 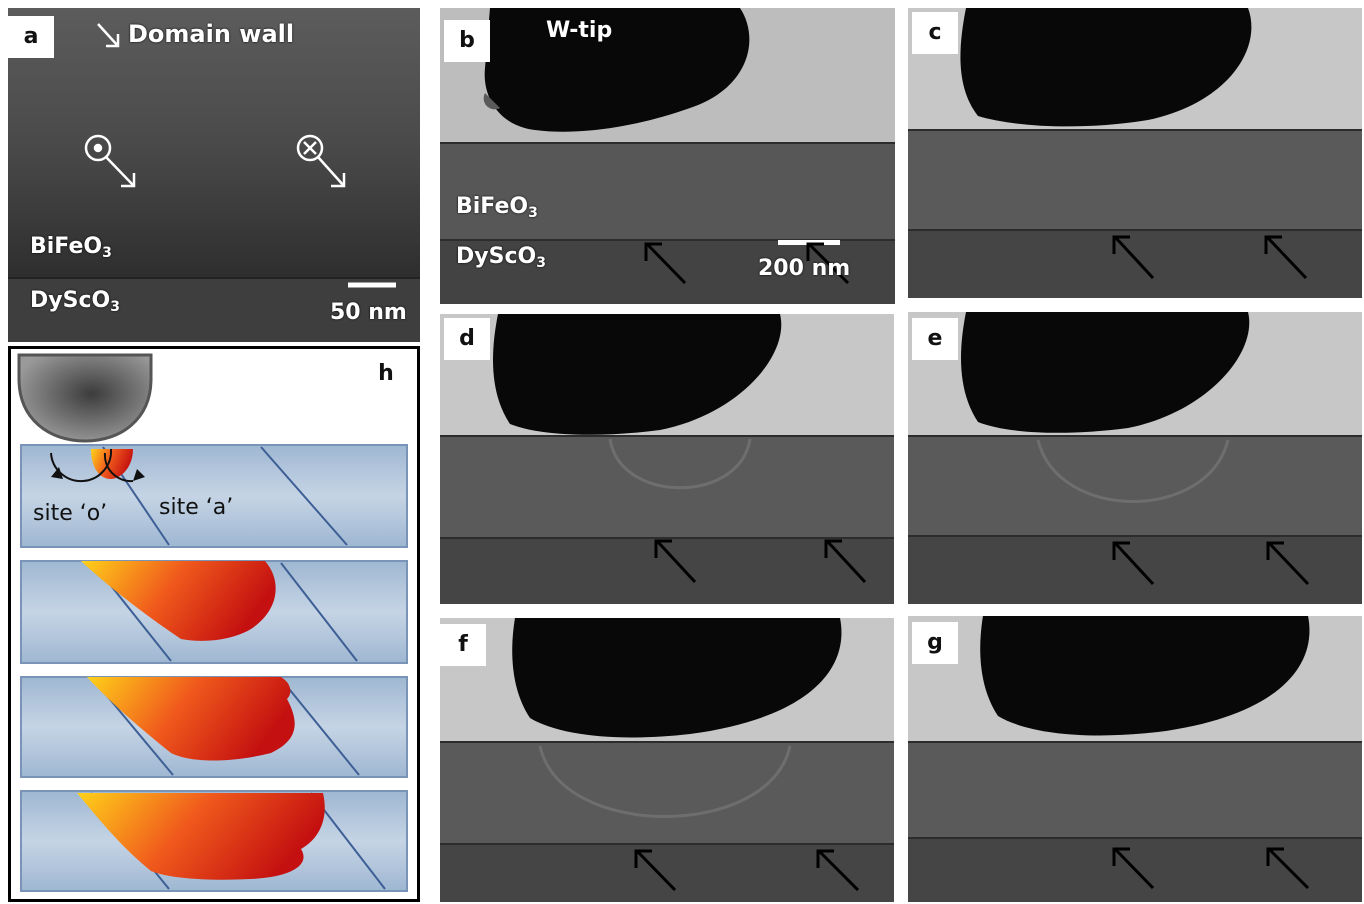 I want to click on panel-a: a Domain wall BiFeO3 DyScO3 50 nm, so click(x=214, y=175).